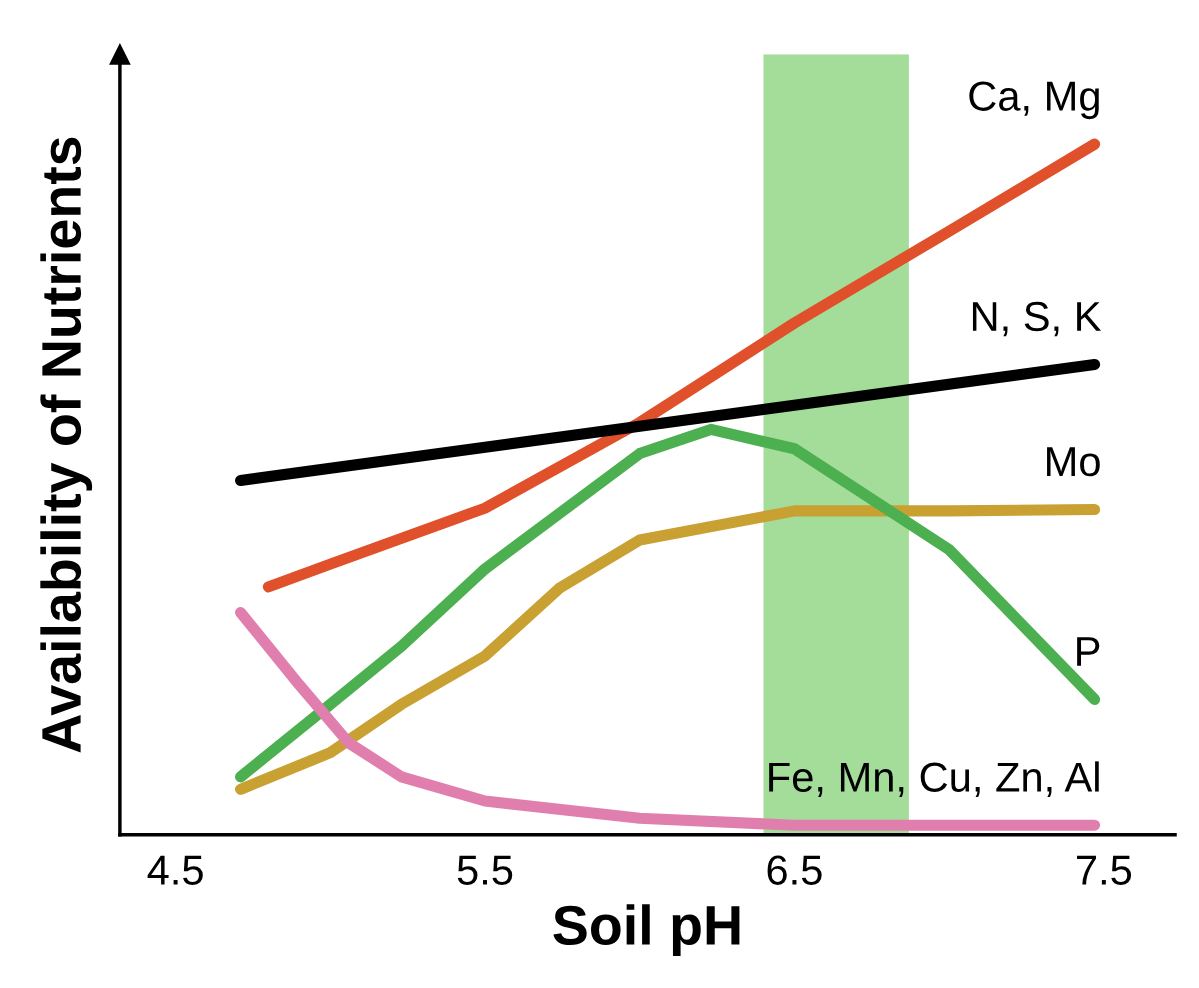 This screenshot has height=988, width=1199. Describe the element at coordinates (1037, 319) in the screenshot. I see `series-label: N, S, K` at that location.